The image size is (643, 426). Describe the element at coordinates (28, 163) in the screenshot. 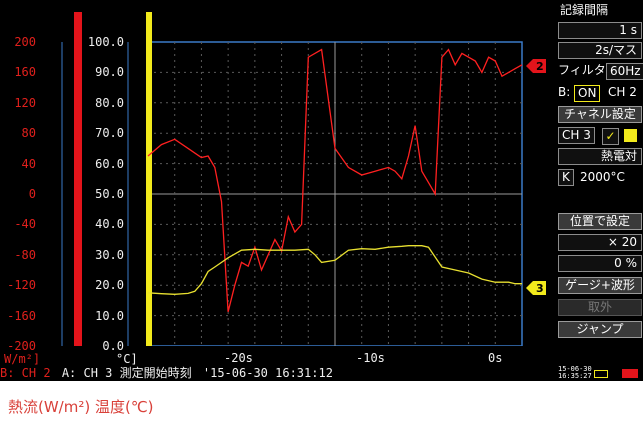

I see `heat-tick-label: 40` at that location.